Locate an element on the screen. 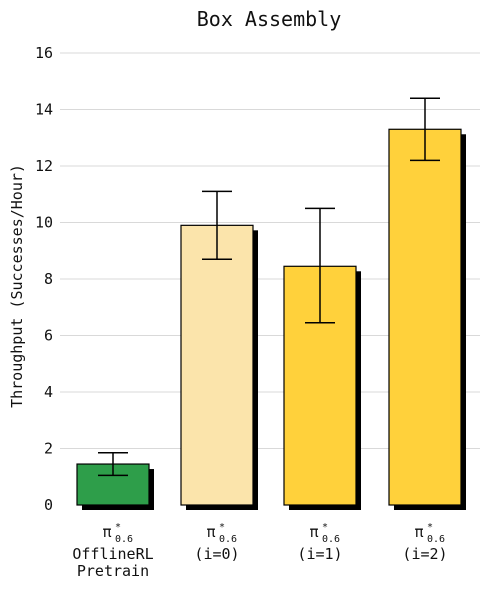 This screenshot has height=590, width=490. x-tick-label: π *0.6(i=1) is located at coordinates (319, 542).